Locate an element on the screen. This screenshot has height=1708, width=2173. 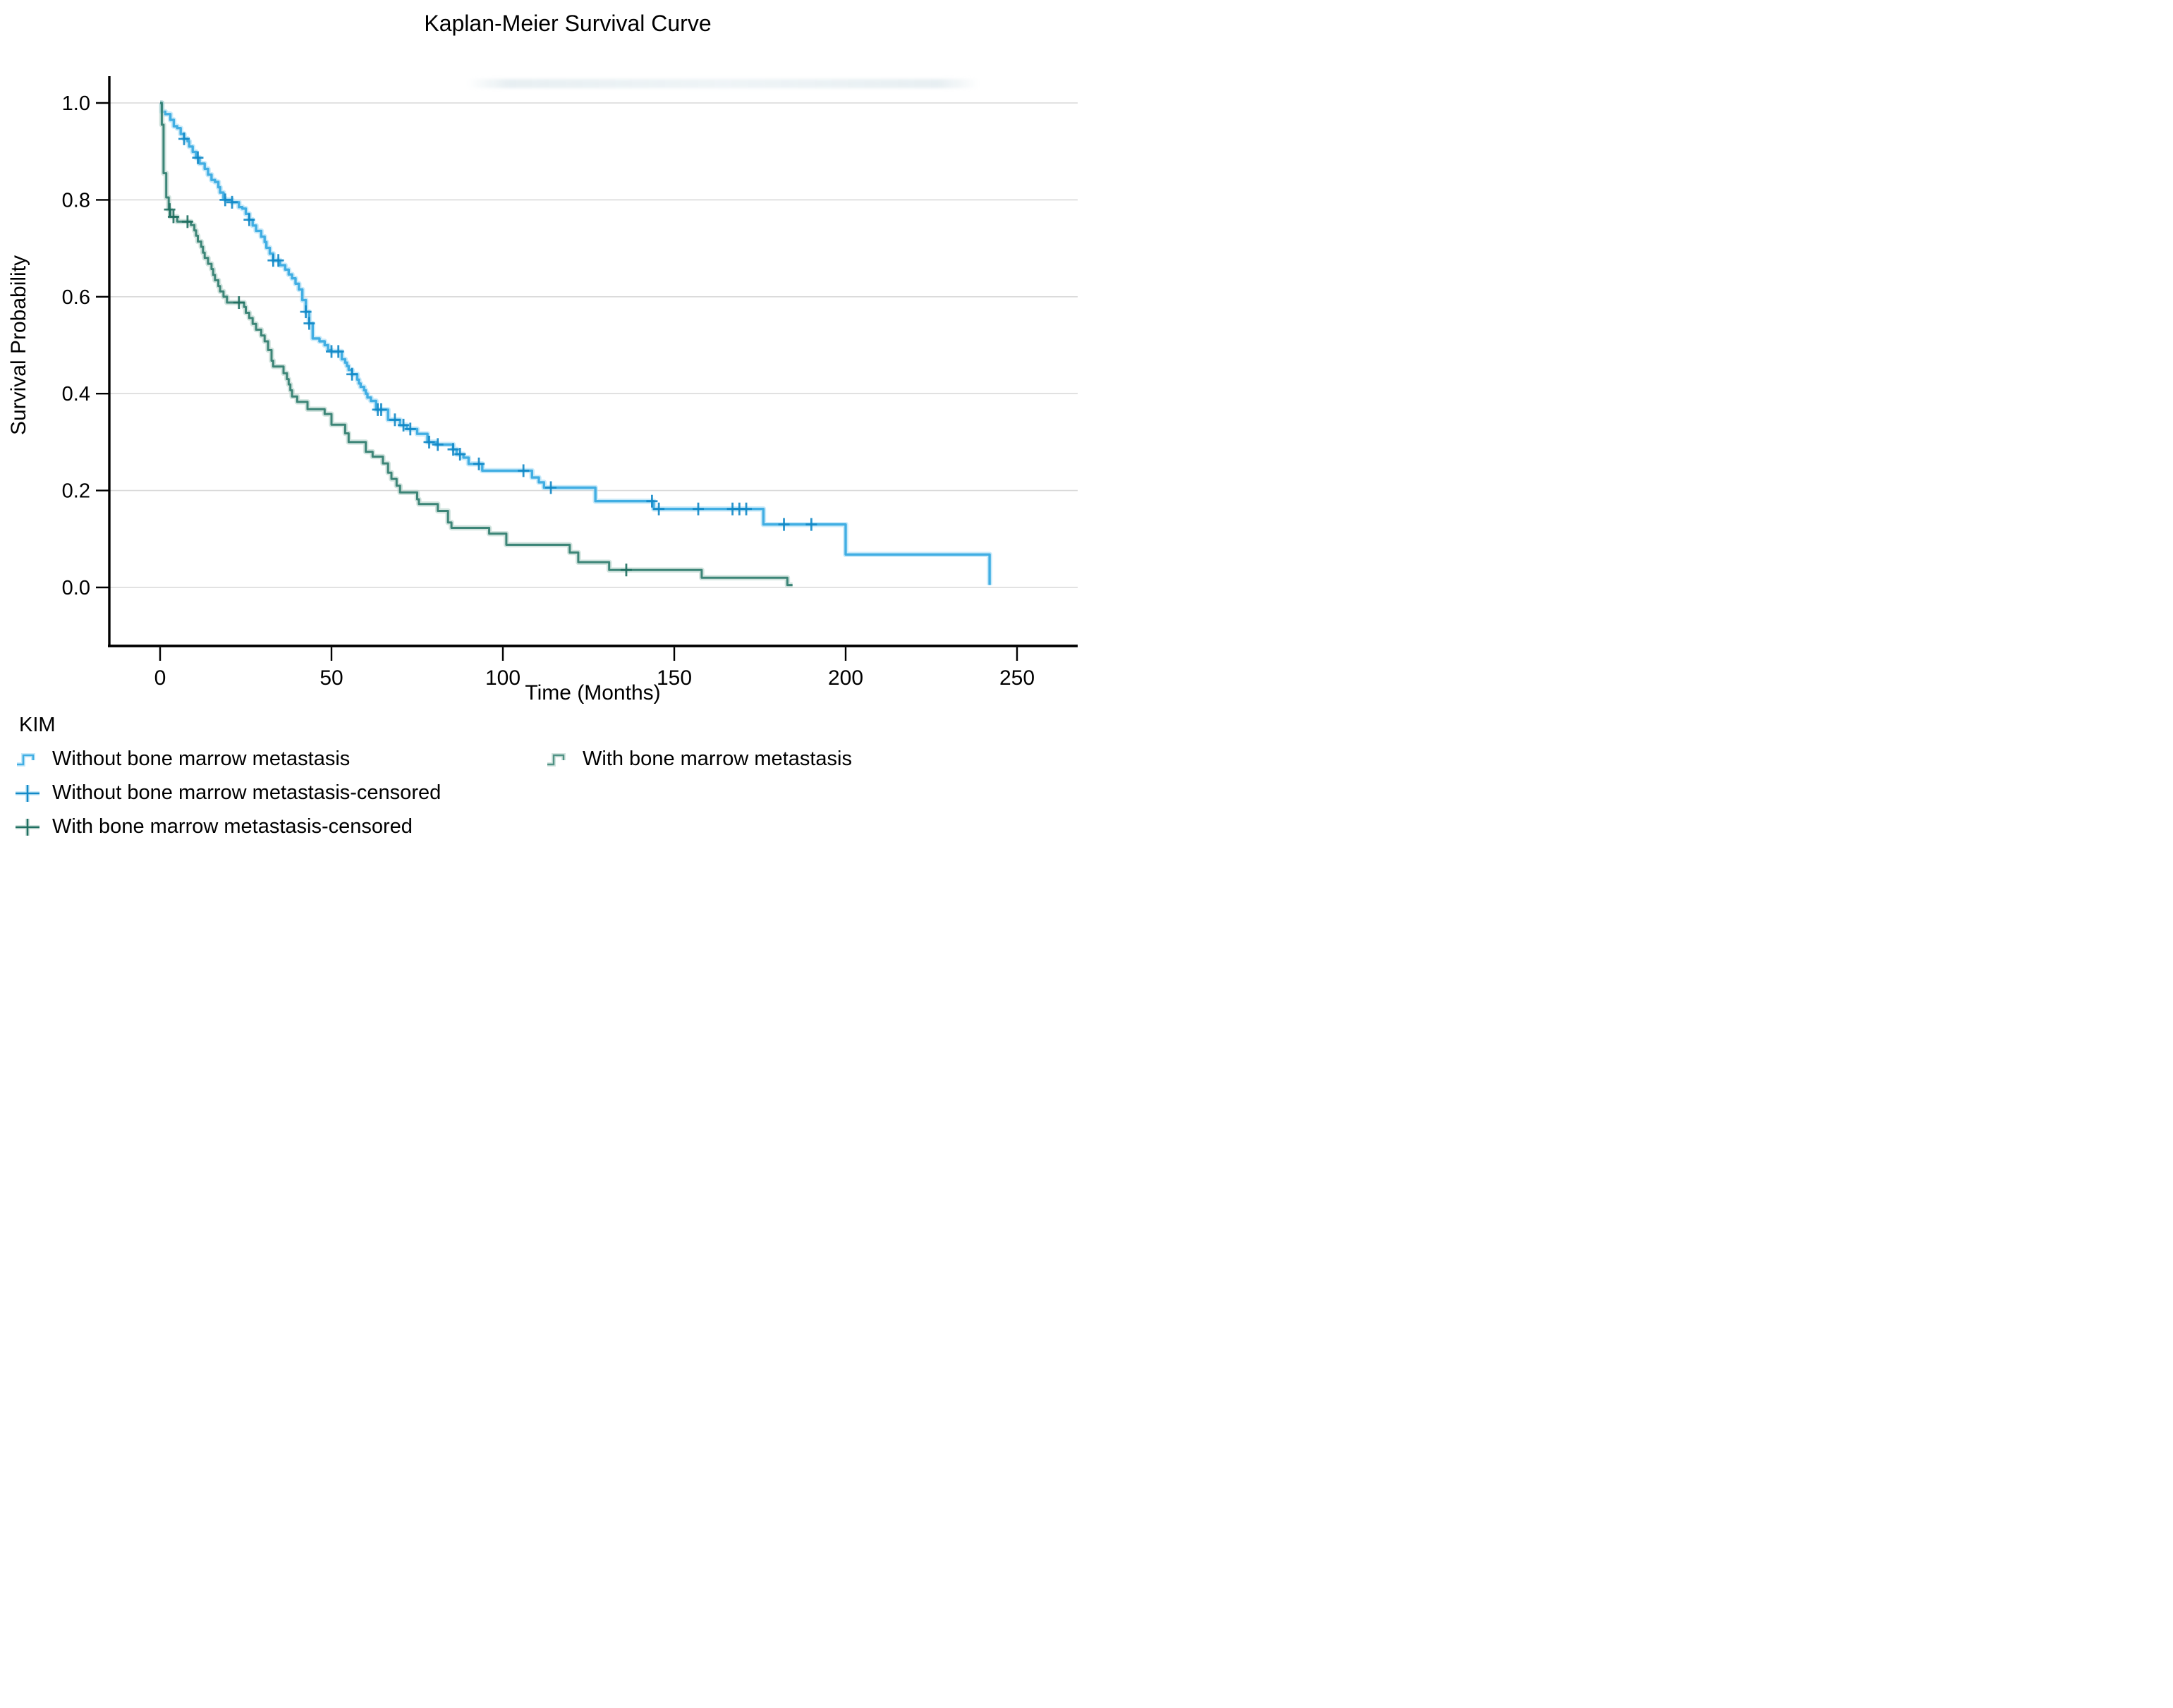
legend-item-with-bmm: With bone marrow metastasis is located at coordinates (698, 759).